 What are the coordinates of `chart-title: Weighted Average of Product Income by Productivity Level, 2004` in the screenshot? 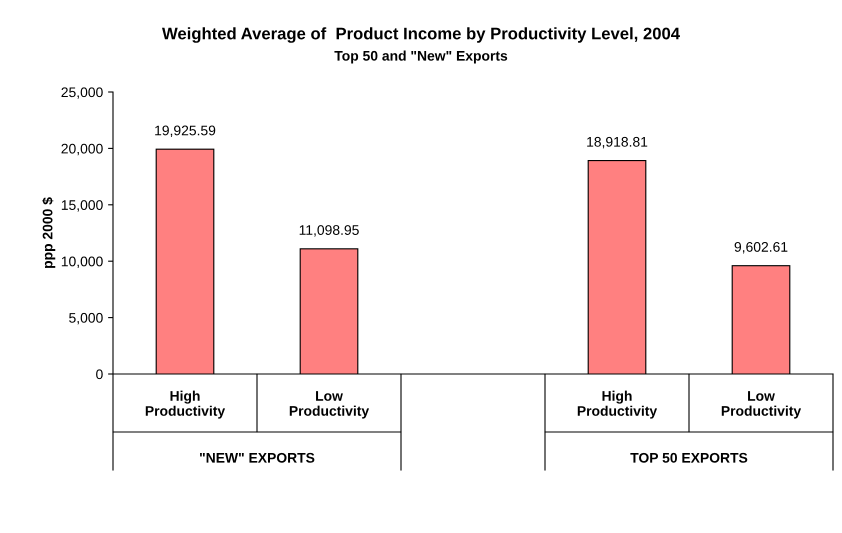 It's located at (421, 35).